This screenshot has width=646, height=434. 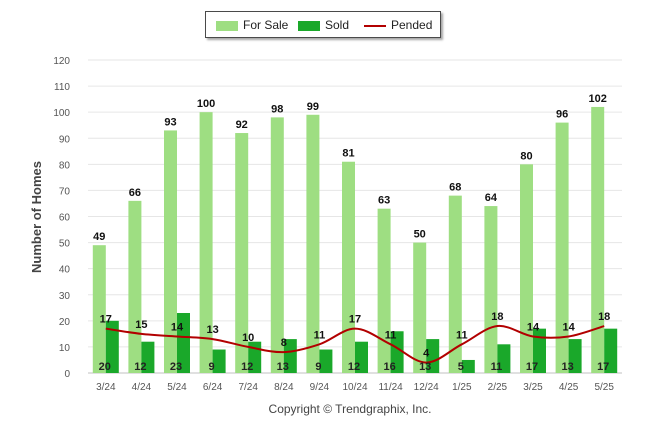 I want to click on sold-value-label: 5, so click(x=461, y=367).